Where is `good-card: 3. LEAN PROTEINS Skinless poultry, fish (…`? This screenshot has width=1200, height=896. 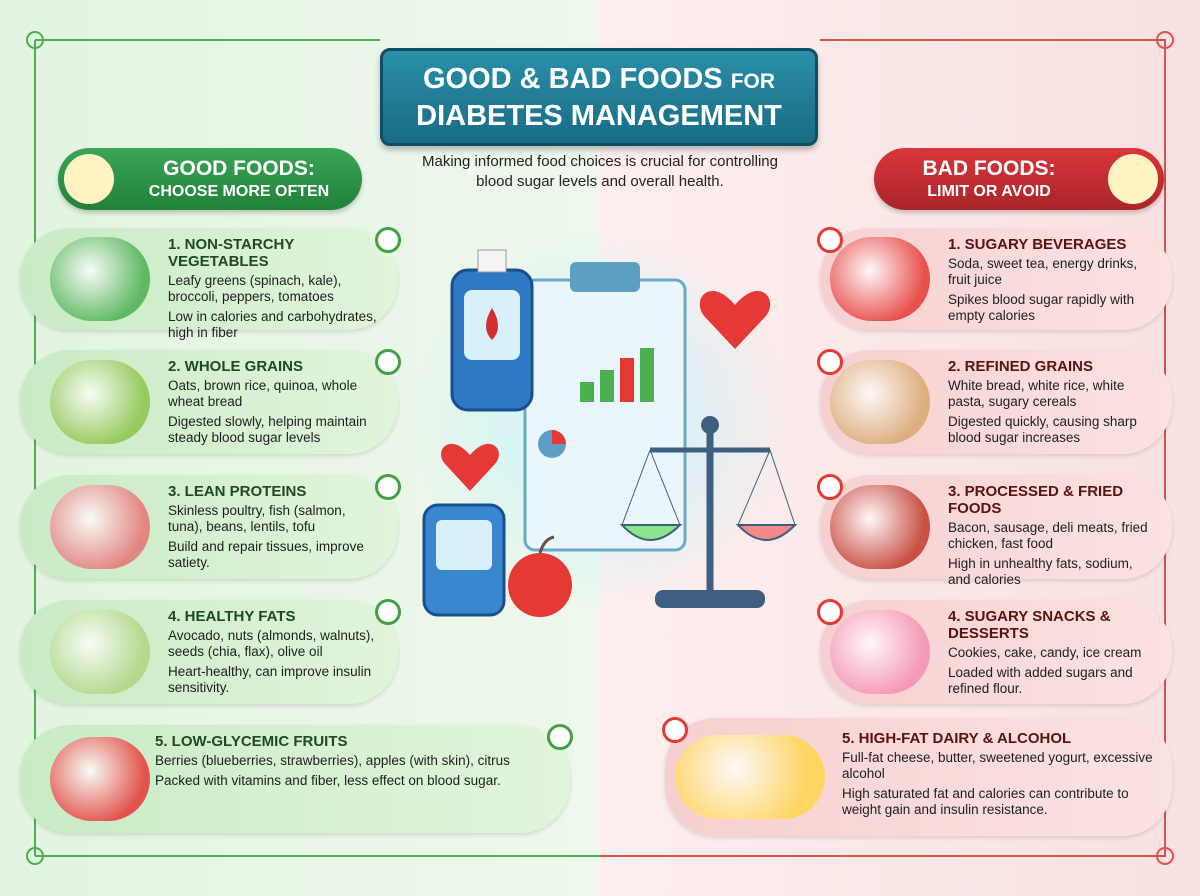 good-card: 3. LEAN PROTEINS Skinless poultry, fish (… is located at coordinates (209, 527).